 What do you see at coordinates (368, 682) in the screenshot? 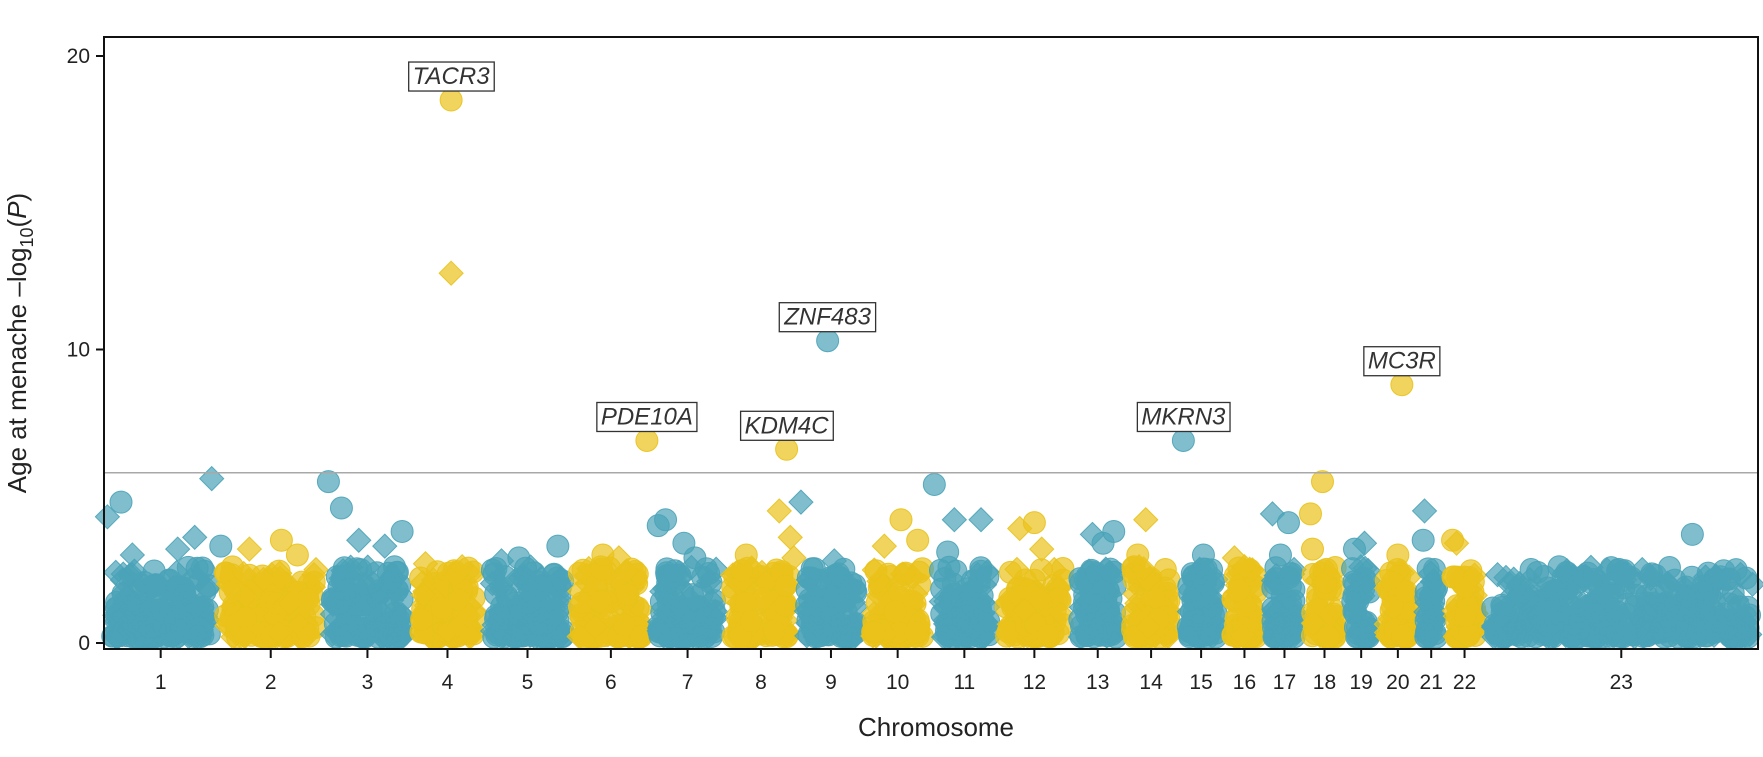
I see `x-tick-label: 3` at bounding box center [368, 682].